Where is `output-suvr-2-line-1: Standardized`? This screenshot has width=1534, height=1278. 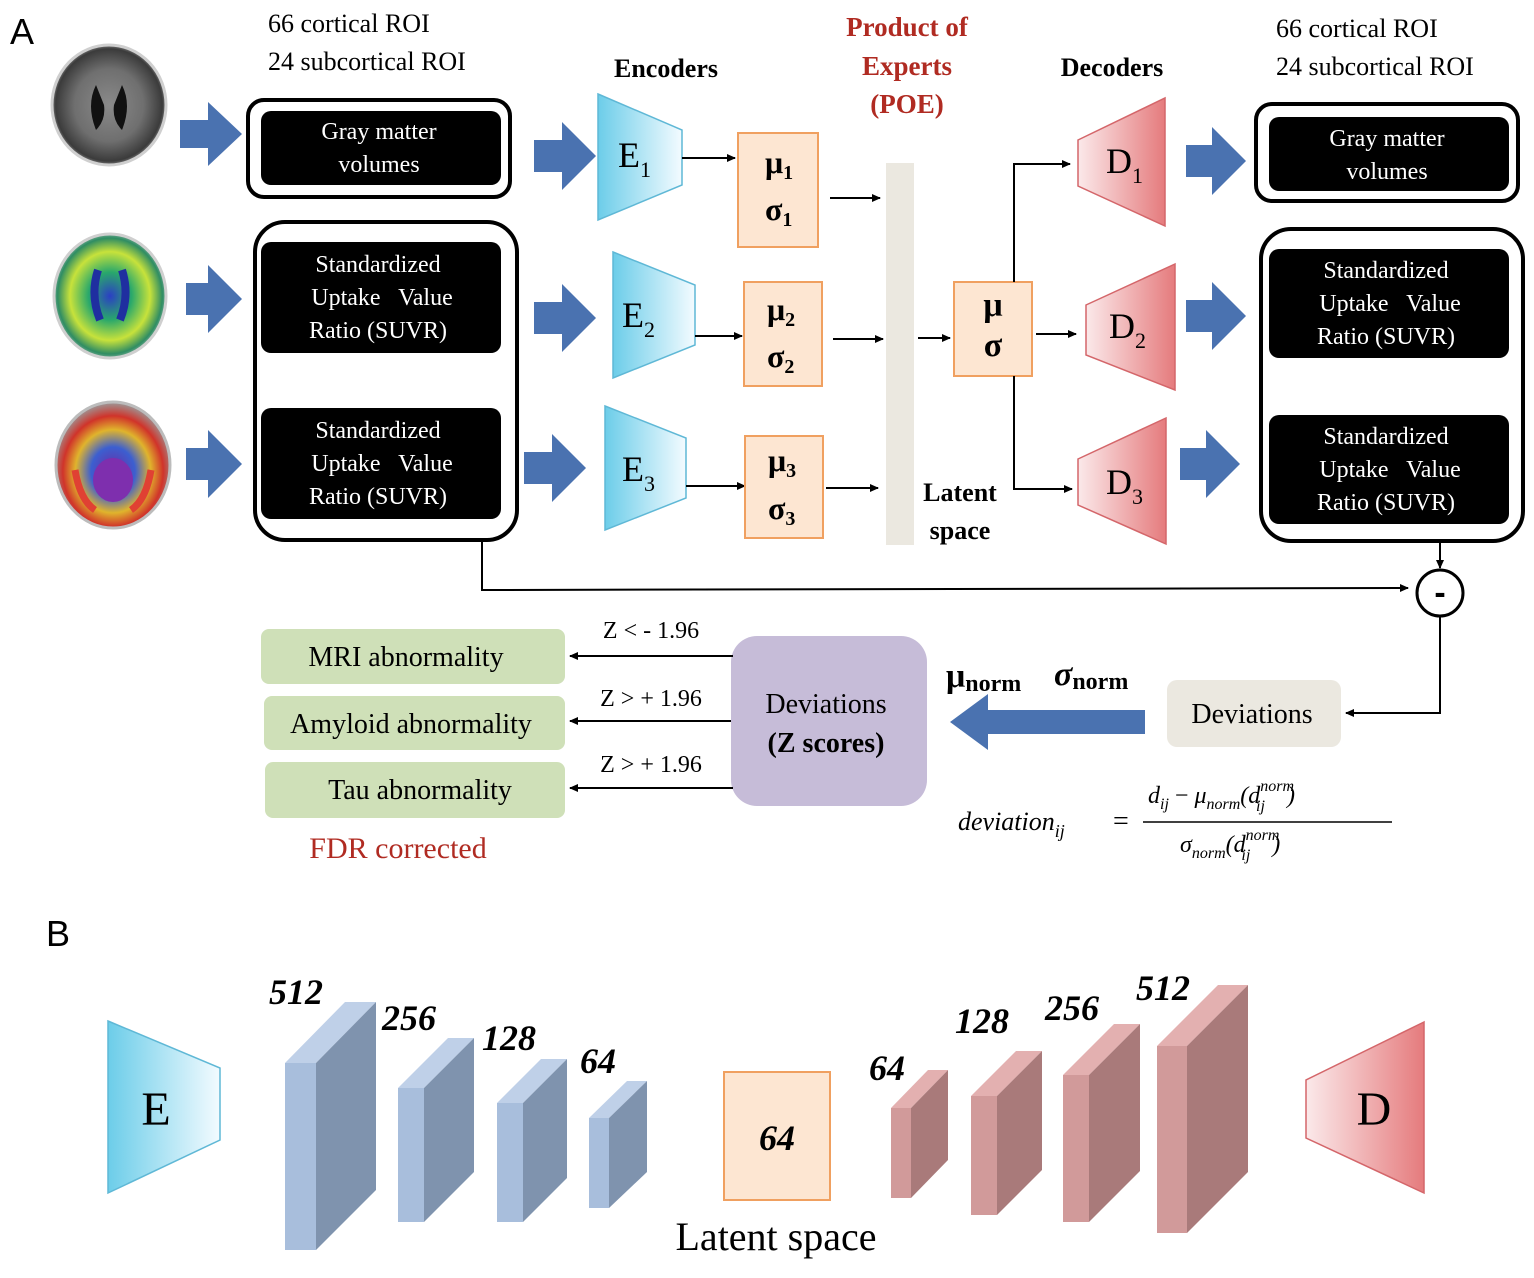
output-suvr-2-line-1: Standardized is located at coordinates (1385, 437).